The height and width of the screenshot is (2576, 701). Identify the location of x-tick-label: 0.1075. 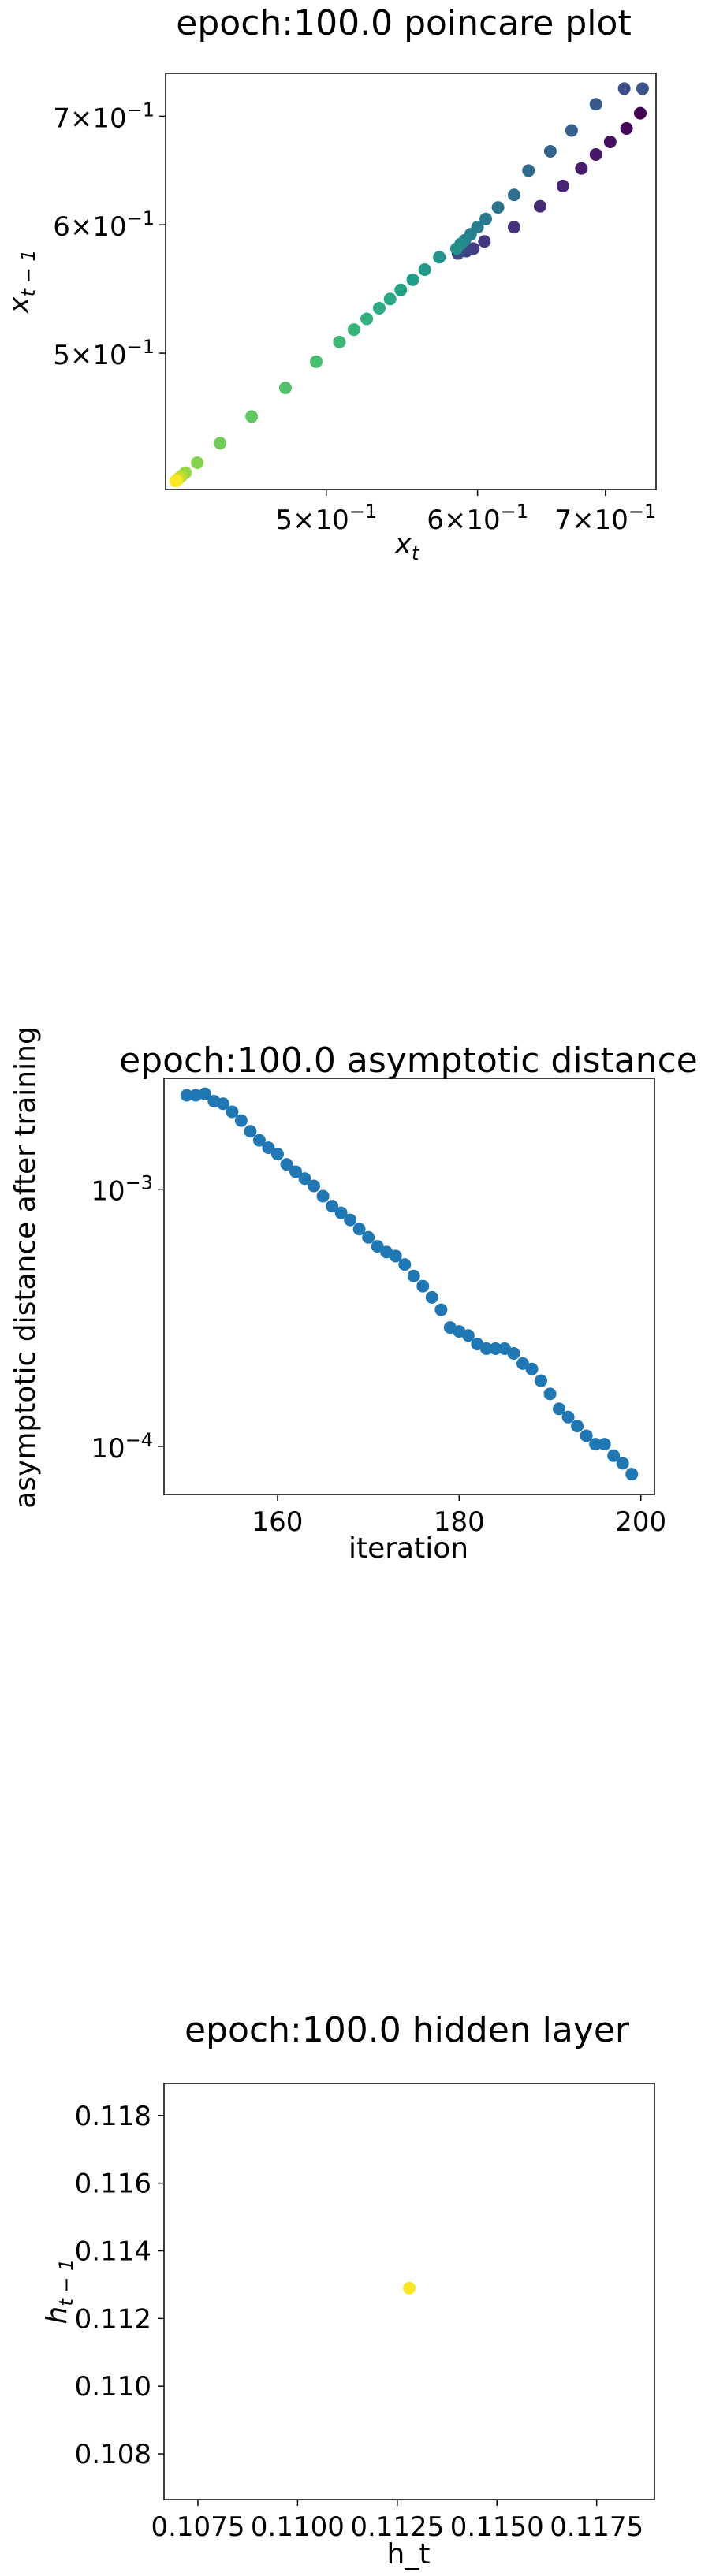
(197, 2527).